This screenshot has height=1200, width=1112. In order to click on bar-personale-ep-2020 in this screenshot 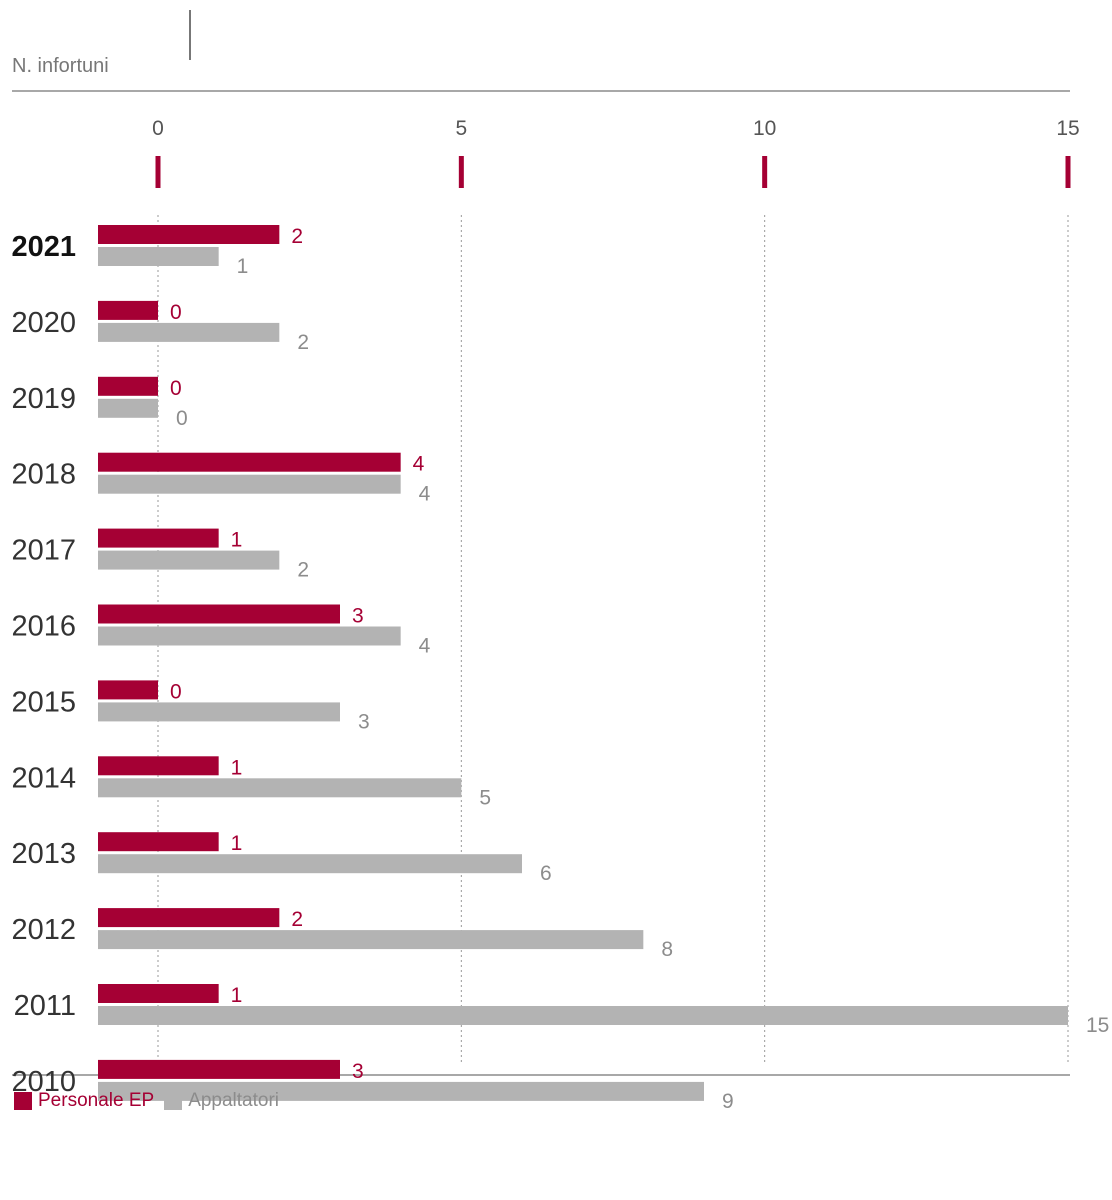, I will do `click(128, 310)`.